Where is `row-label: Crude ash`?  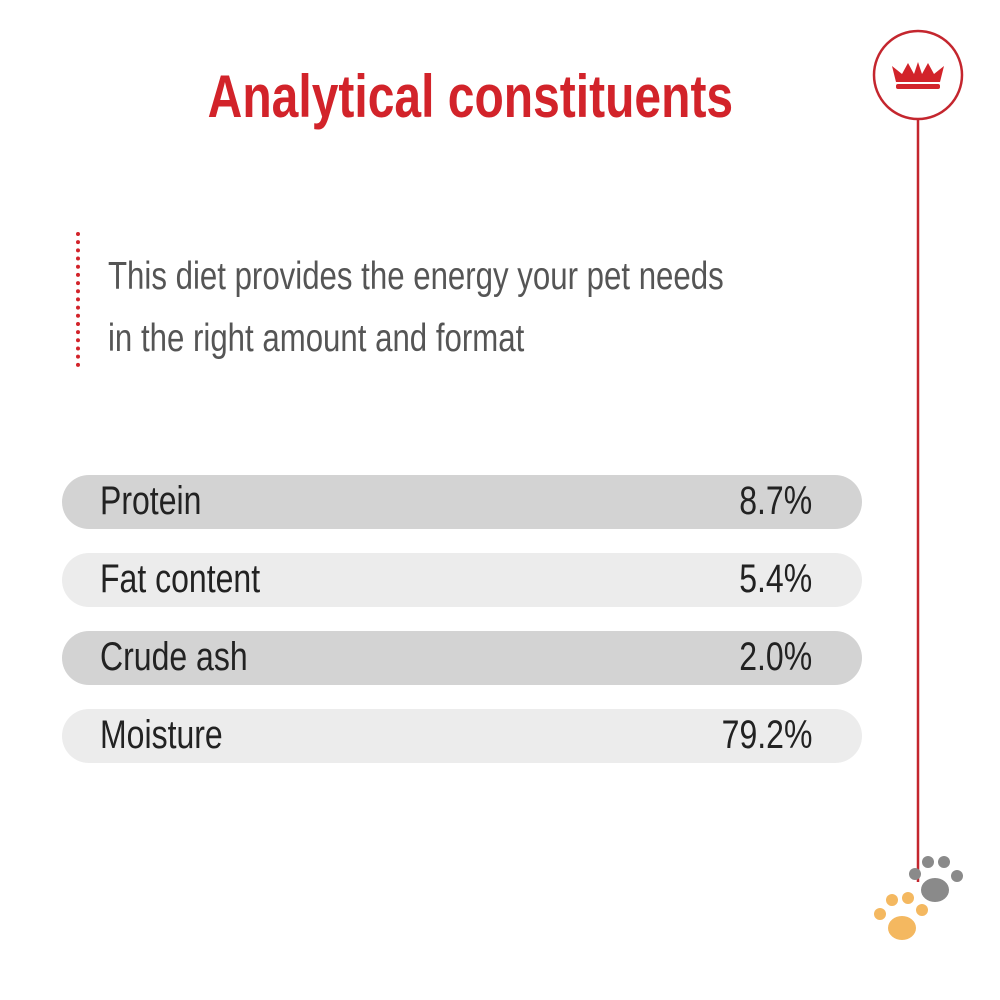 row-label: Crude ash is located at coordinates (174, 657).